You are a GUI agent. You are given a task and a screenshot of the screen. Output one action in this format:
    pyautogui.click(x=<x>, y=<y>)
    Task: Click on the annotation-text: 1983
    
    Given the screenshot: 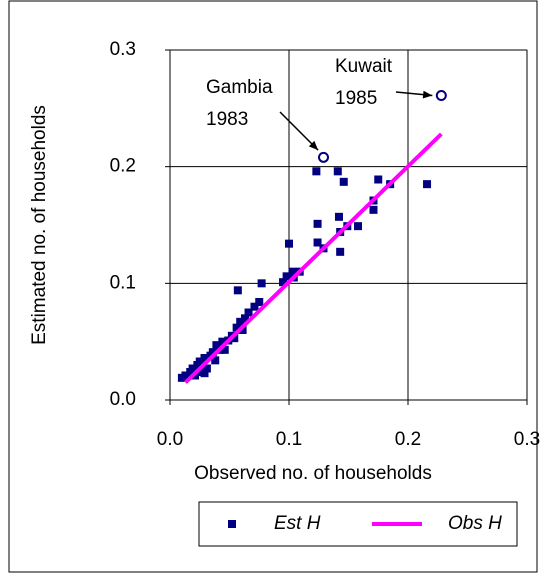 What is the action you would take?
    pyautogui.click(x=227, y=119)
    